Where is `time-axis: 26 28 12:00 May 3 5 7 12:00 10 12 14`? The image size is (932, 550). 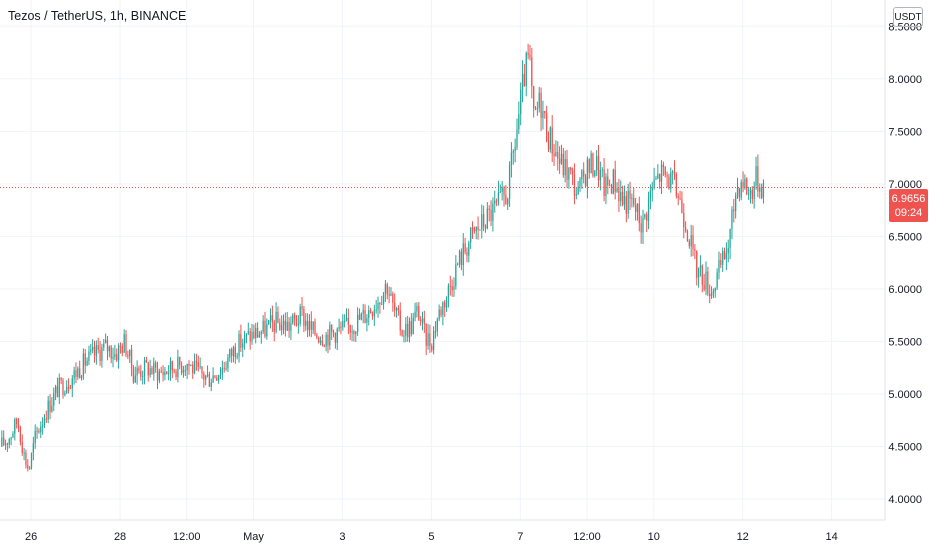
time-axis: 26 28 12:00 May 3 5 7 12:00 10 12 14 is located at coordinates (431, 537).